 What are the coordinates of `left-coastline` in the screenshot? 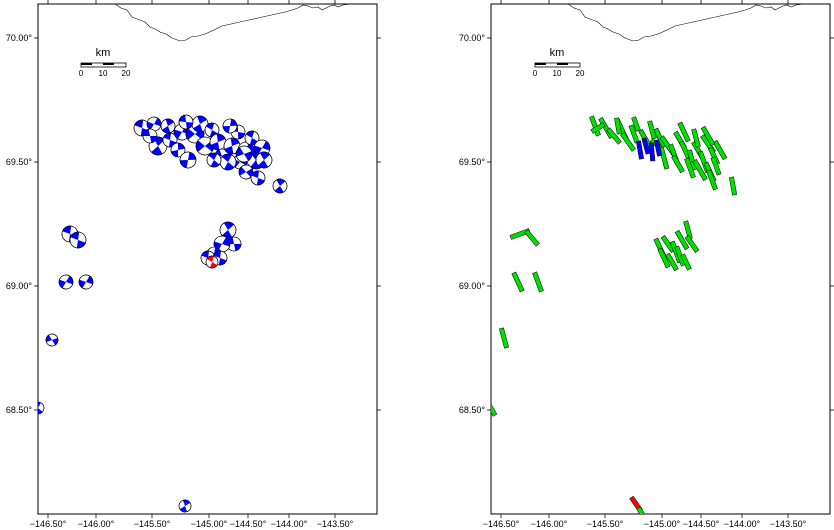 It's located at (232, 23).